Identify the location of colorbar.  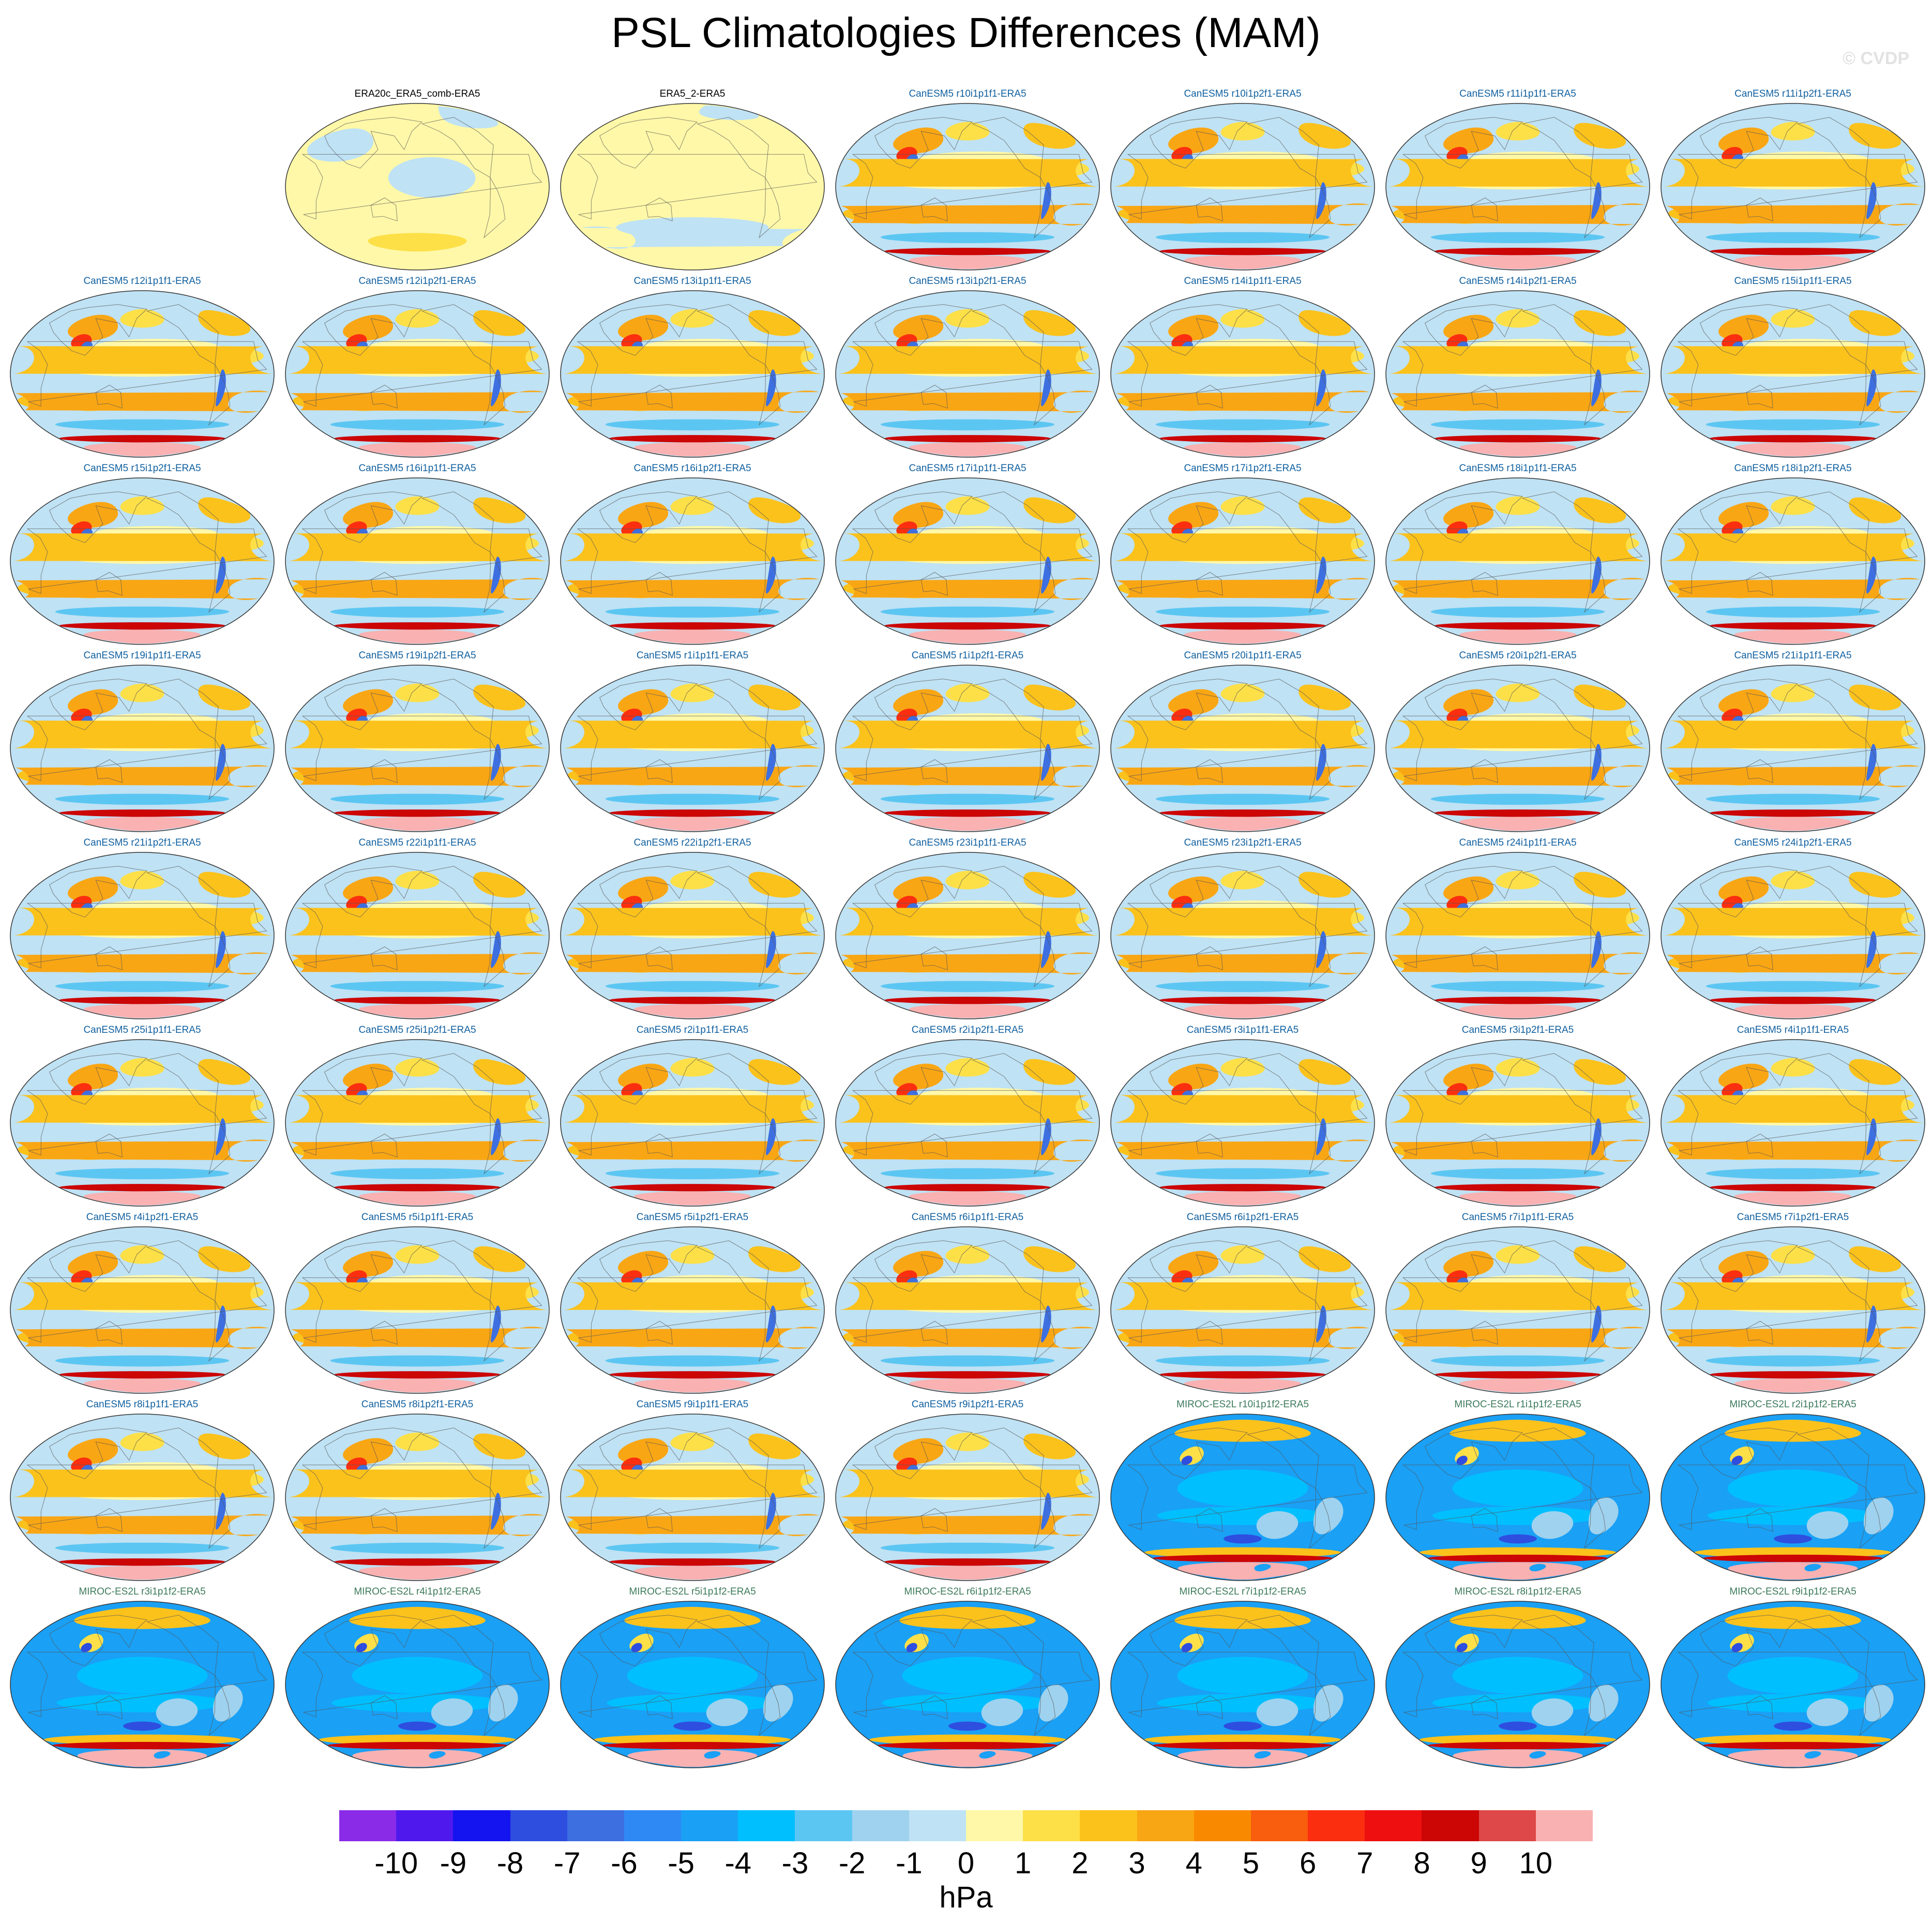
(966, 1825).